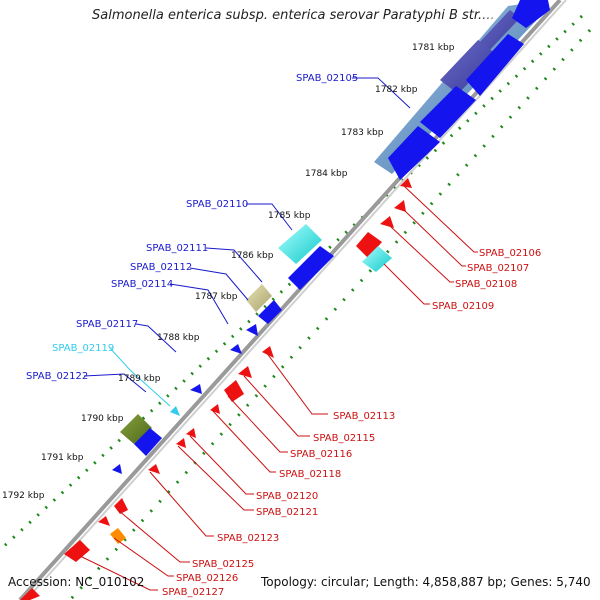 This screenshot has height=600, width=600. I want to click on gene-label-spab-02105: SPAB_02105, so click(327, 78).